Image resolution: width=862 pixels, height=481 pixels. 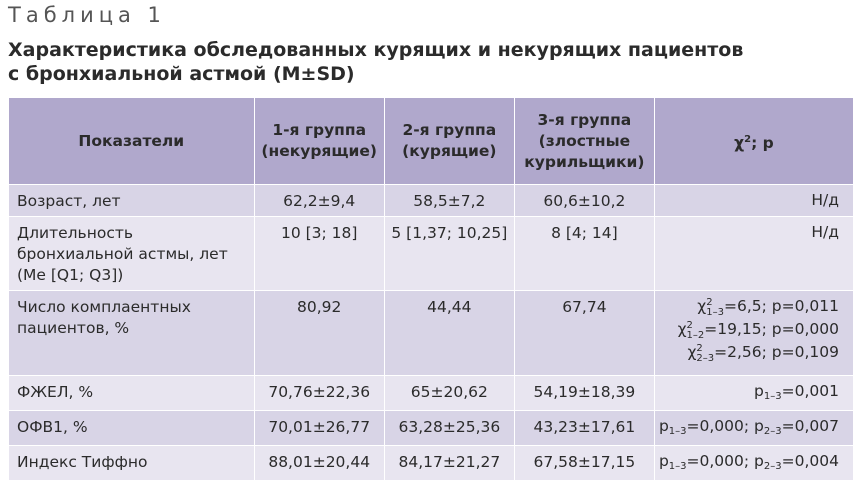 I want to click on row-label: Возраст, лет, so click(x=131, y=200).